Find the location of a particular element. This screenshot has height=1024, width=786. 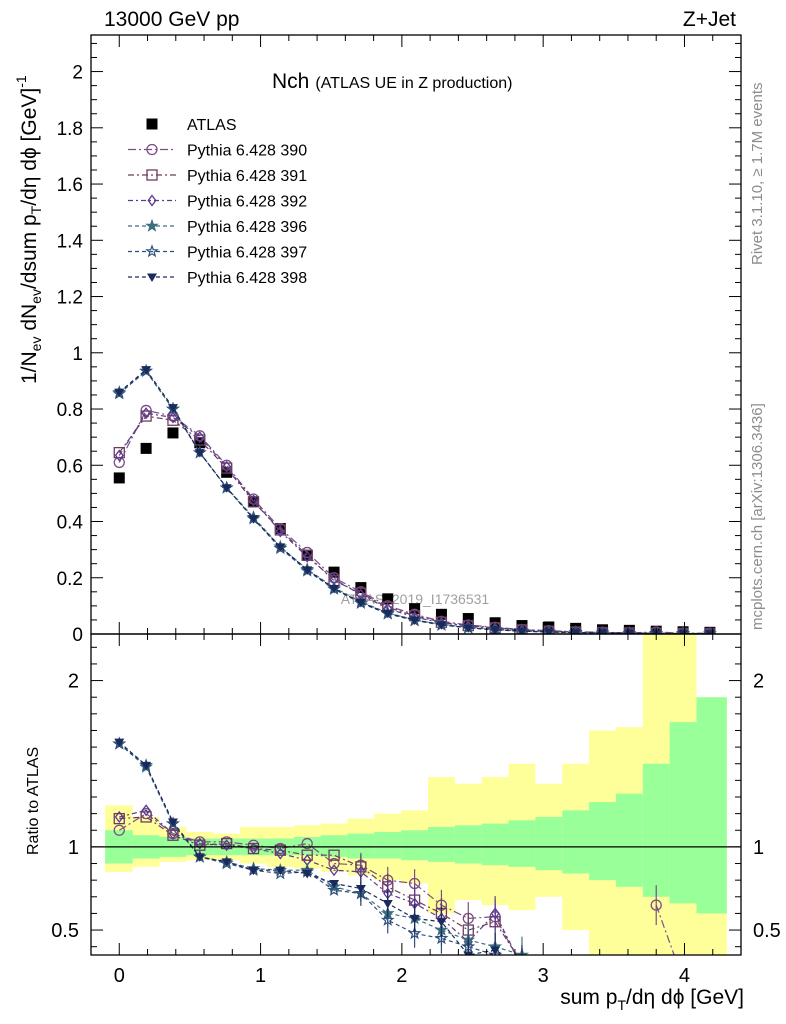

legend-label: Pythia 6.428 396 is located at coordinates (247, 227).